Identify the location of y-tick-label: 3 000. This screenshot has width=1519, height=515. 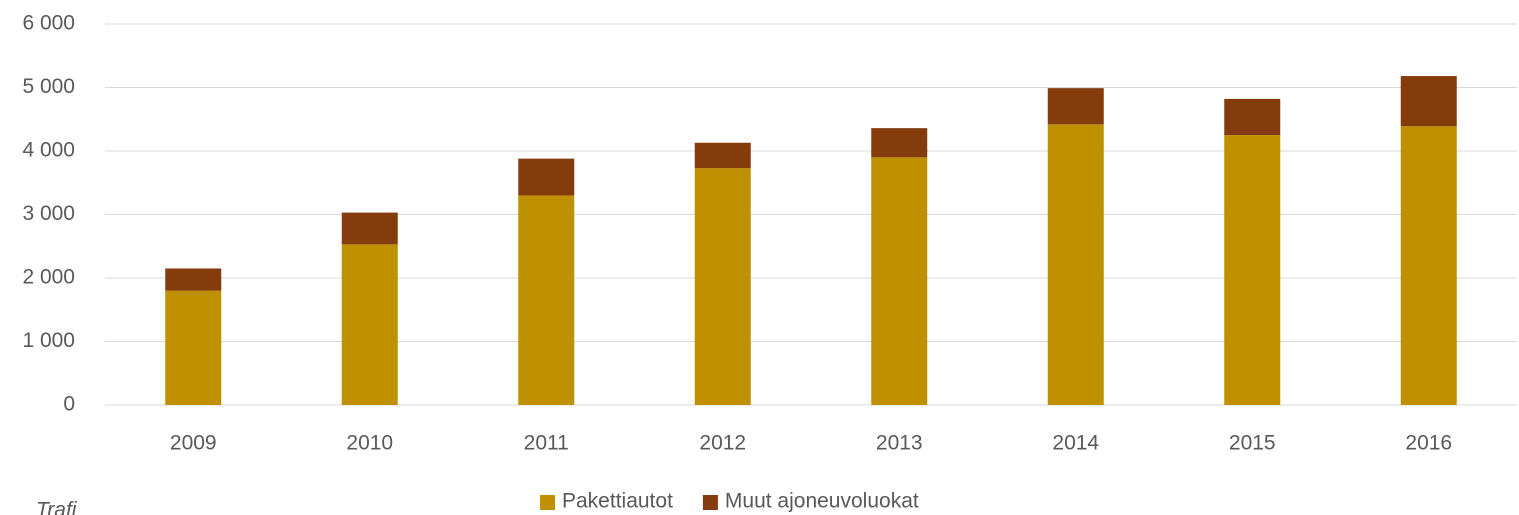
(48, 213).